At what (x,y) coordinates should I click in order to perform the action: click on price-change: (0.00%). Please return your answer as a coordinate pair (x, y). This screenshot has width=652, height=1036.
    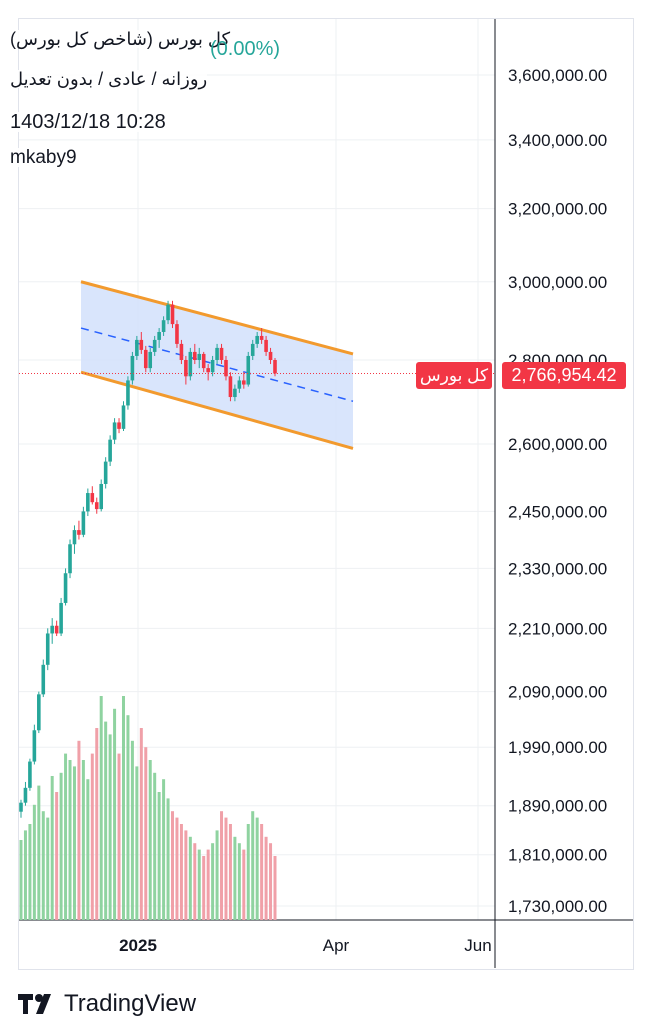
    Looking at the image, I should click on (245, 49).